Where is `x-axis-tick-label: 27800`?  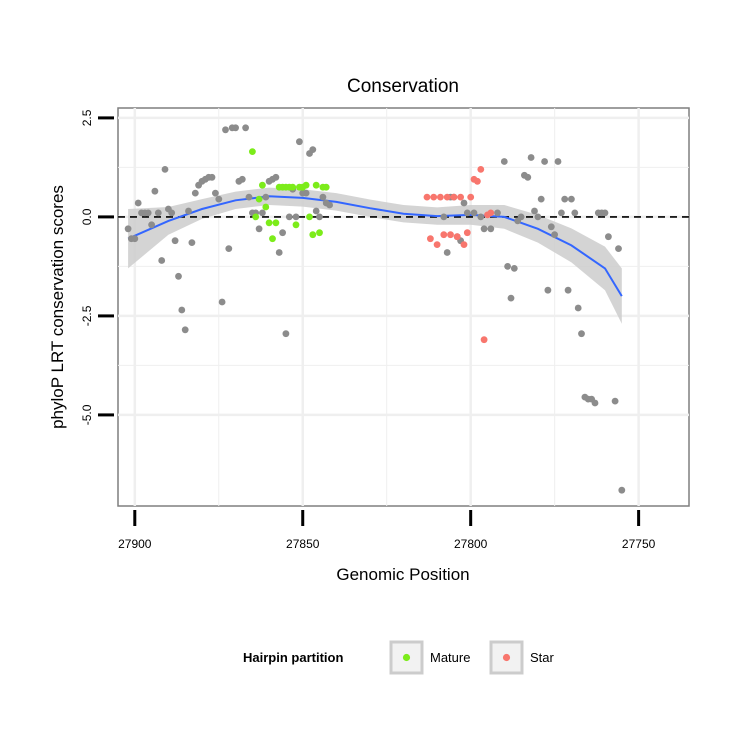
x-axis-tick-label: 27800 is located at coordinates (471, 544).